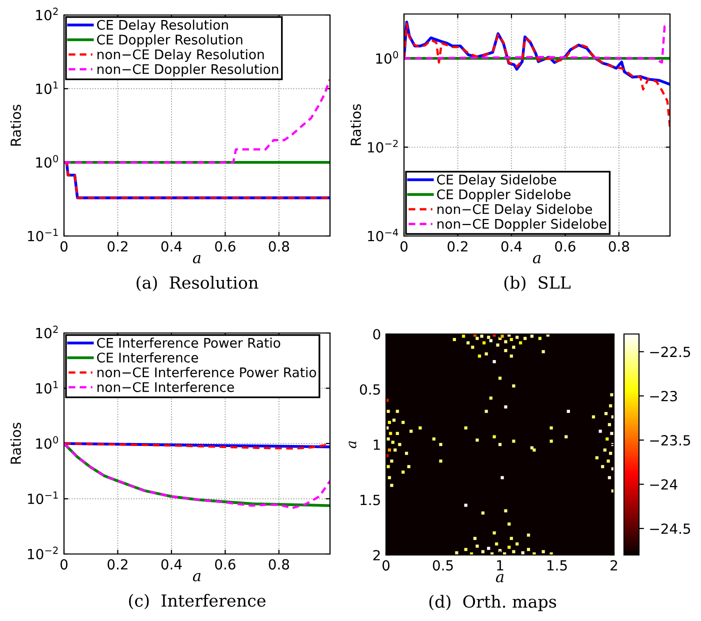  What do you see at coordinates (670, 440) in the screenshot?
I see `color-bar-label: −23.5` at bounding box center [670, 440].